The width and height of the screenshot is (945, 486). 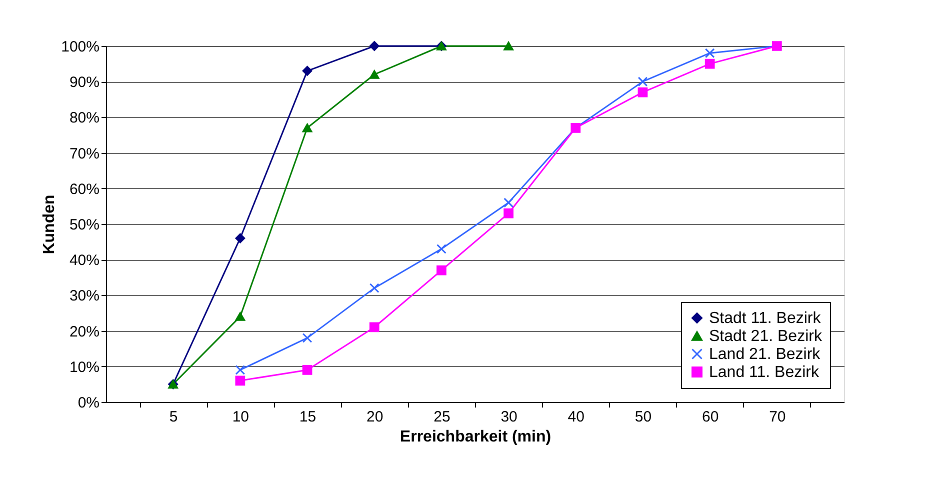 What do you see at coordinates (84, 296) in the screenshot?
I see `y-tick-label: 30%` at bounding box center [84, 296].